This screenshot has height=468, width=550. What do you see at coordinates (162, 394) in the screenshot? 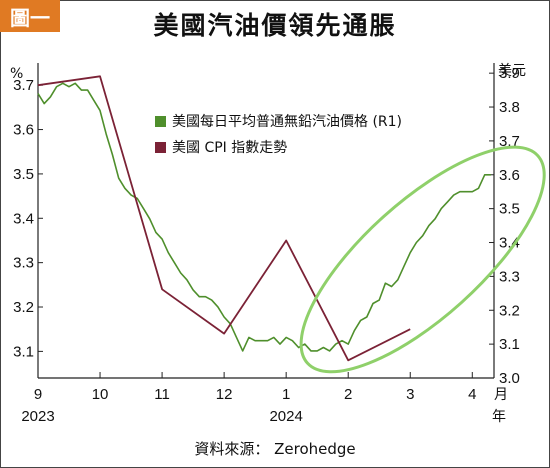
I see `x-tick-label: 11` at bounding box center [162, 394].